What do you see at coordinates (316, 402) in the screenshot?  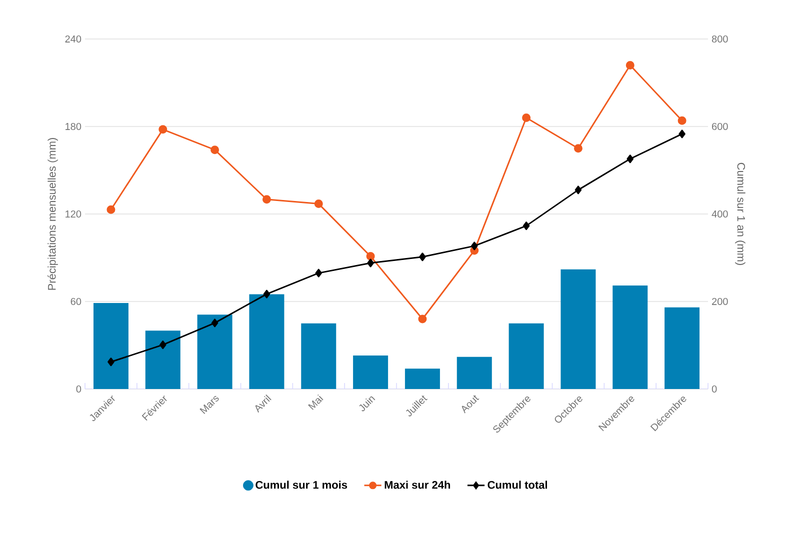 I see `x-tick-label: Mai` at bounding box center [316, 402].